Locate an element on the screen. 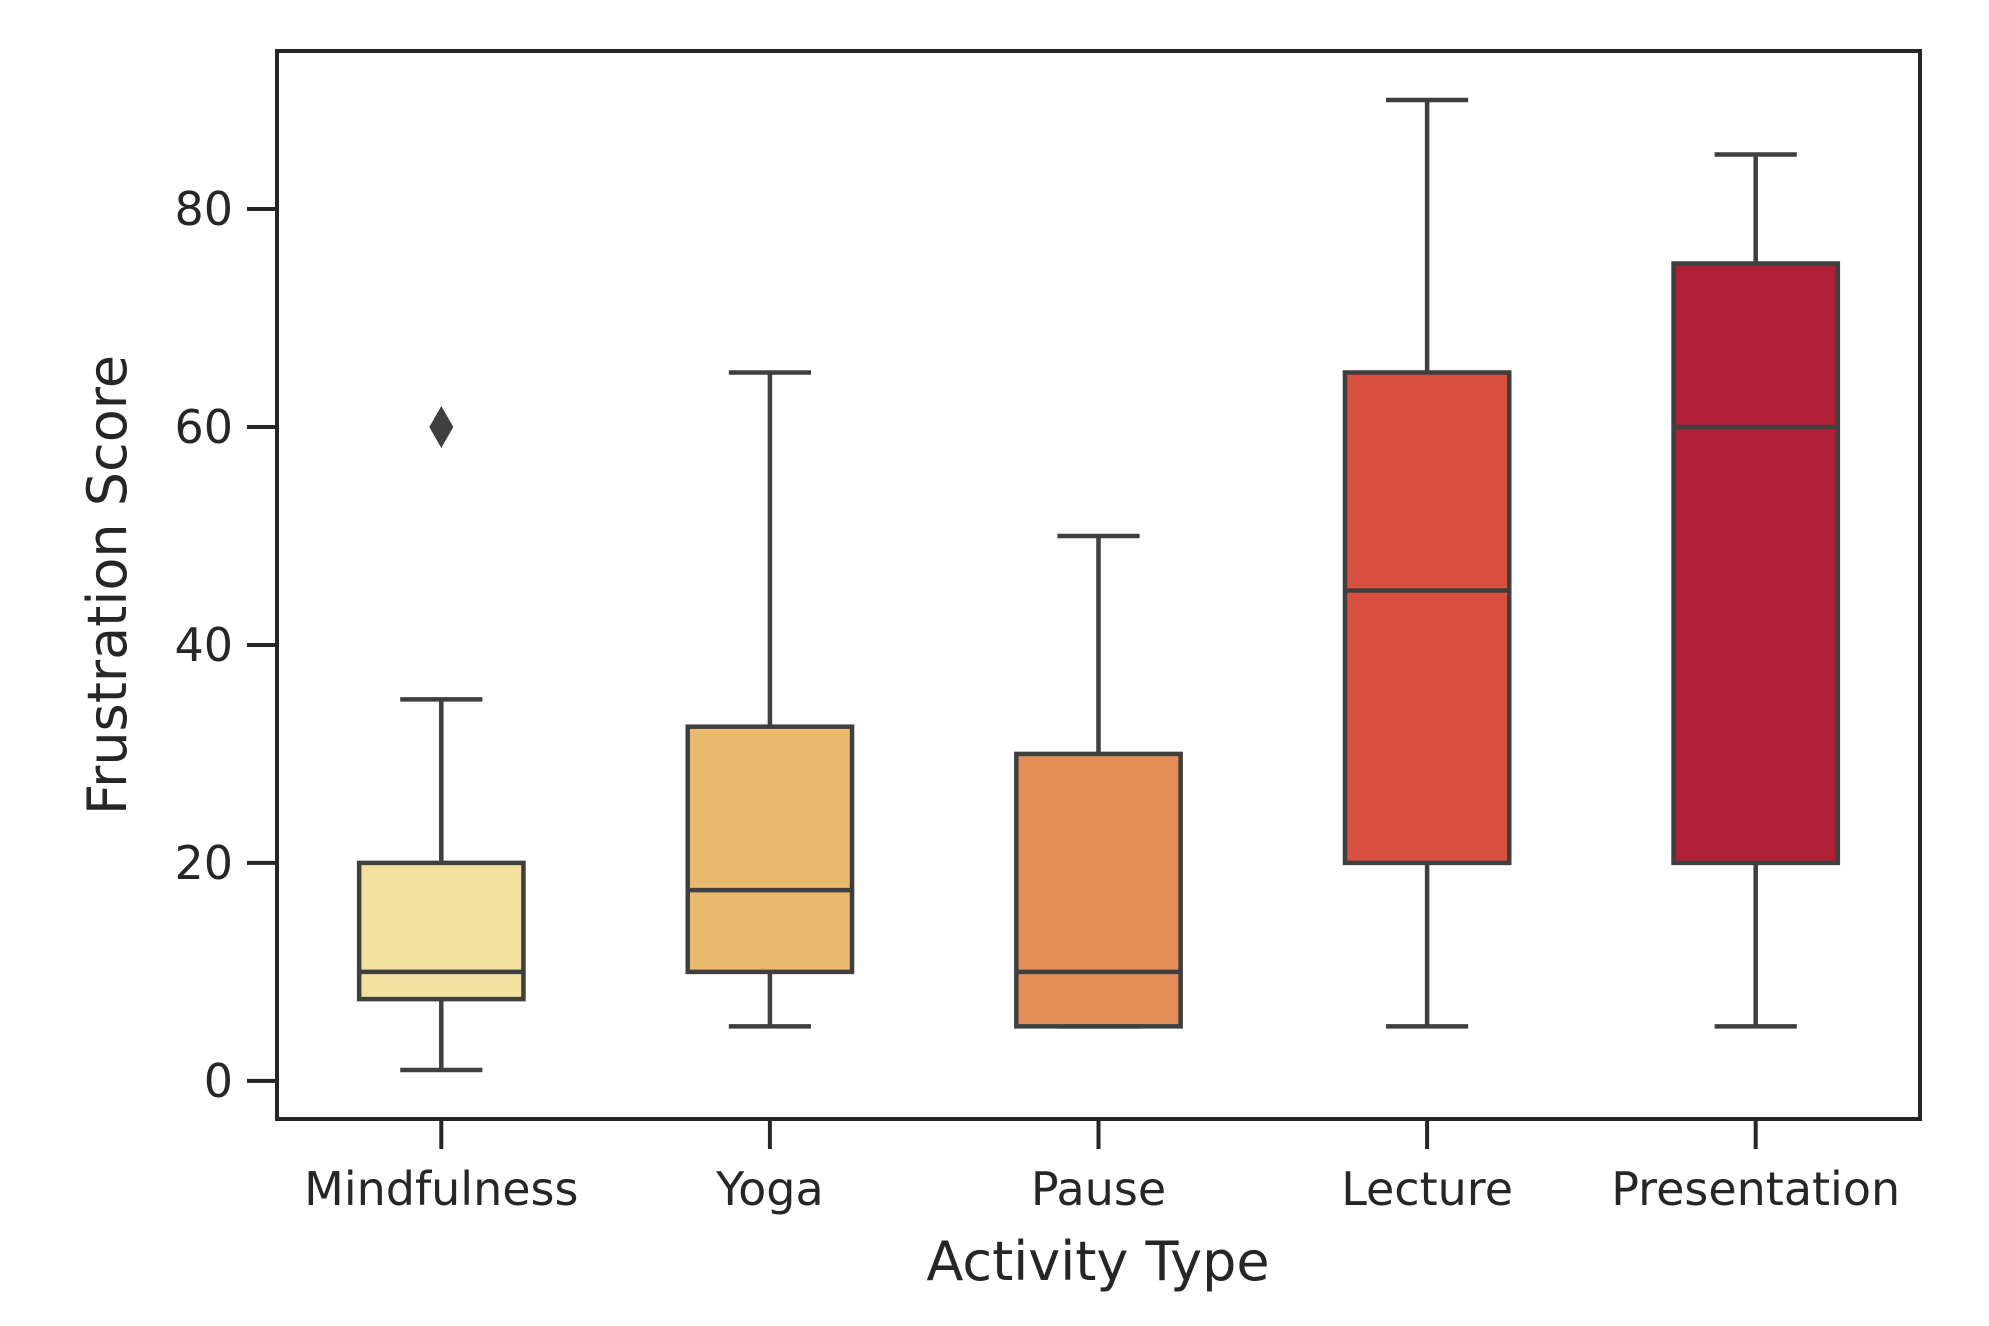 This screenshot has height=1326, width=1989. box-group-pause is located at coordinates (1098, 781).